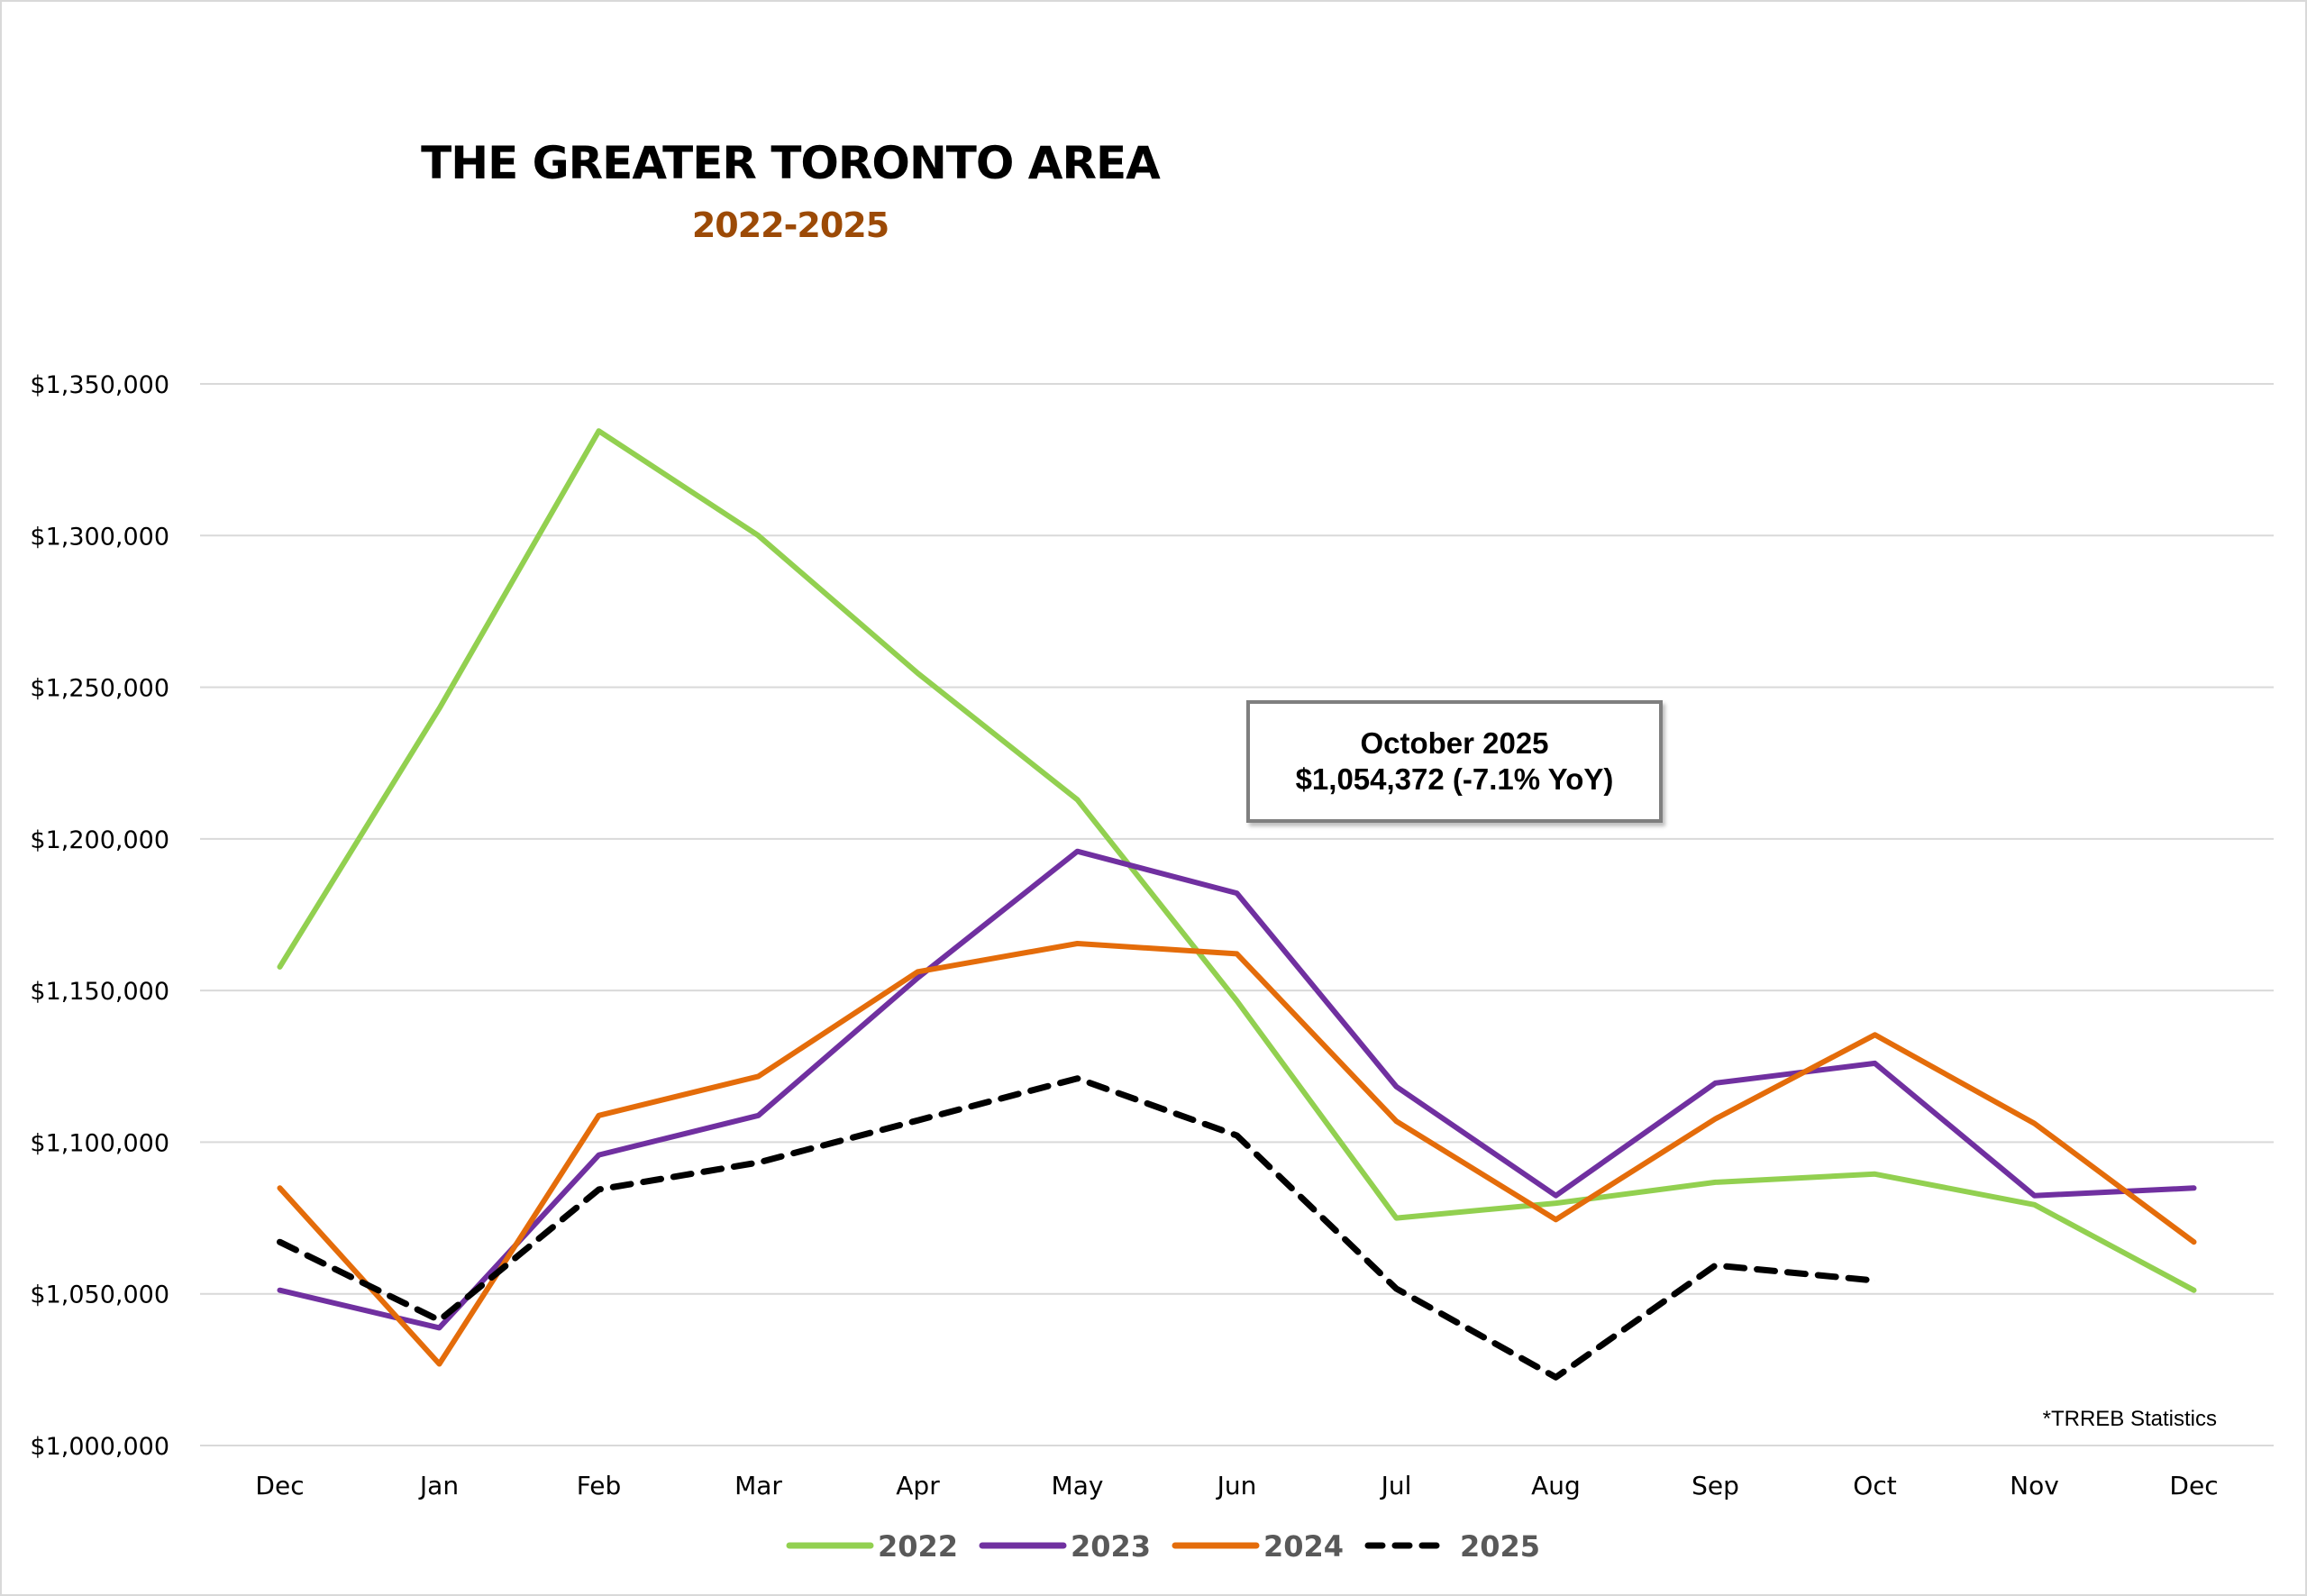  Describe the element at coordinates (99, 1143) in the screenshot. I see `y-tick-label: $1,100,000` at that location.